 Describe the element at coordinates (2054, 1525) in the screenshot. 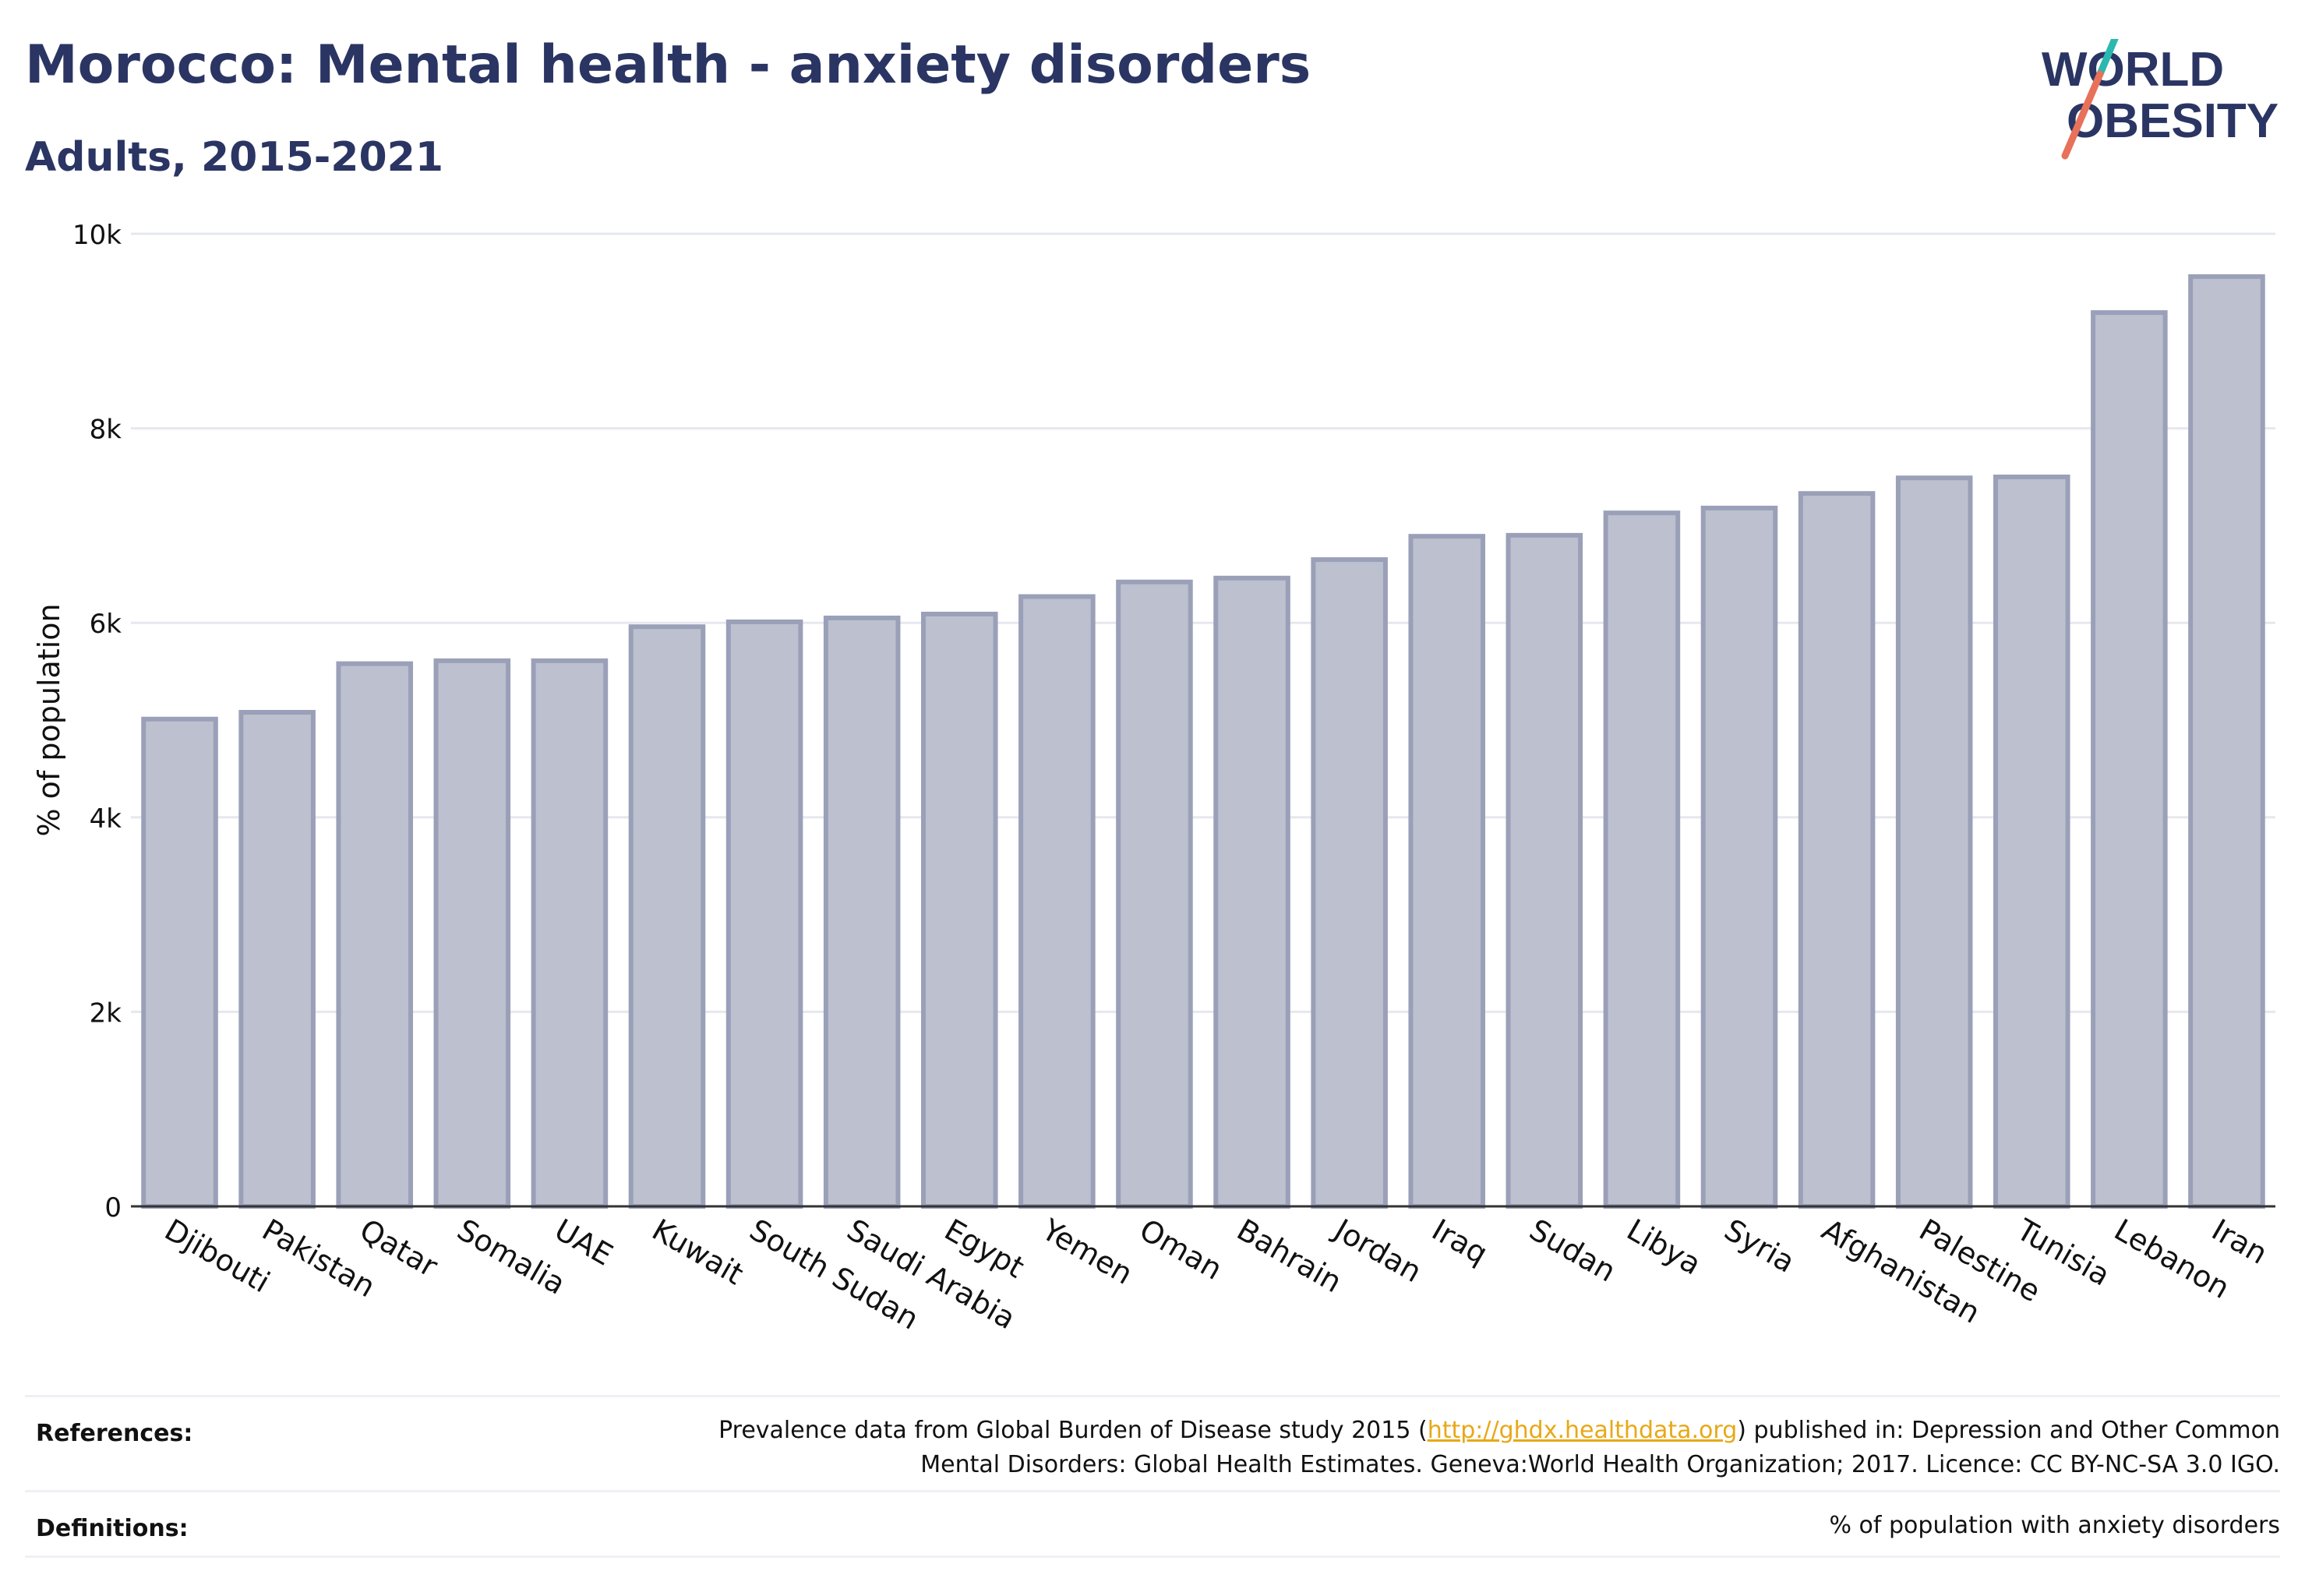

I see `definitions-text: % of population with anxiety disorders` at that location.